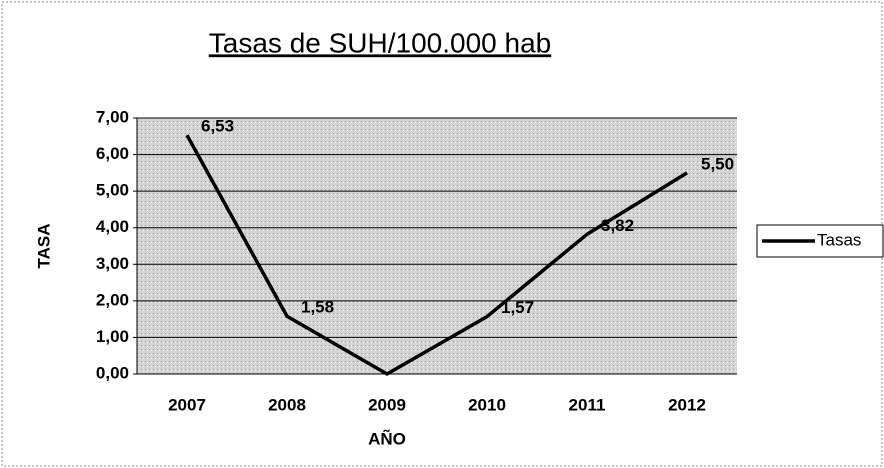 The width and height of the screenshot is (884, 468). Describe the element at coordinates (517, 307) in the screenshot. I see `data-label: 1,57` at that location.